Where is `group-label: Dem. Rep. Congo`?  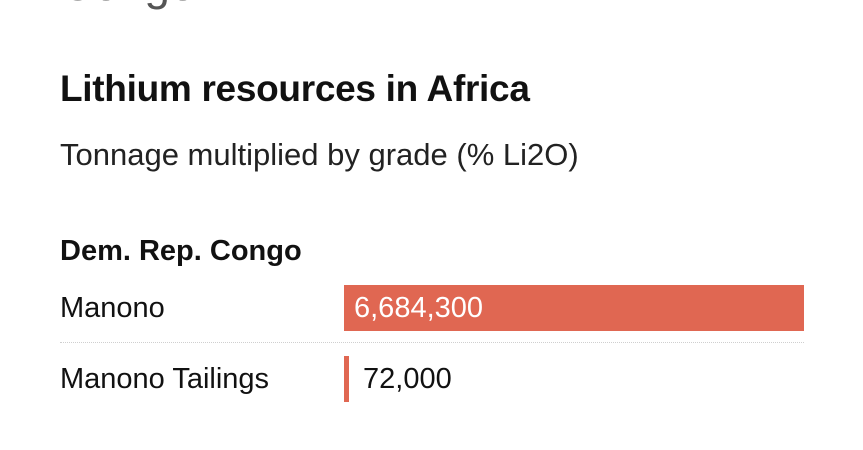 group-label: Dem. Rep. Congo is located at coordinates (181, 251).